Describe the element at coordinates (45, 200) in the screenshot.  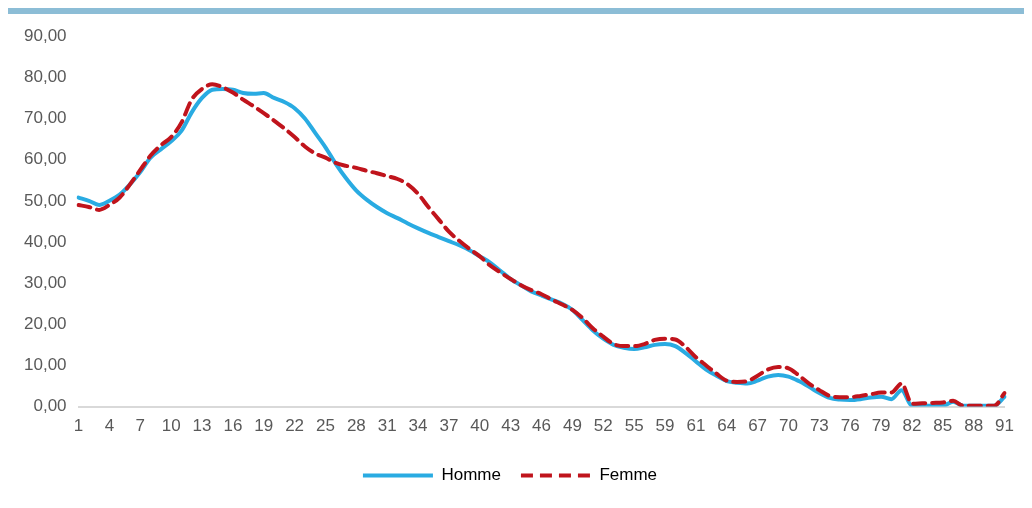
I see `y-tick-label: 50,00` at that location.